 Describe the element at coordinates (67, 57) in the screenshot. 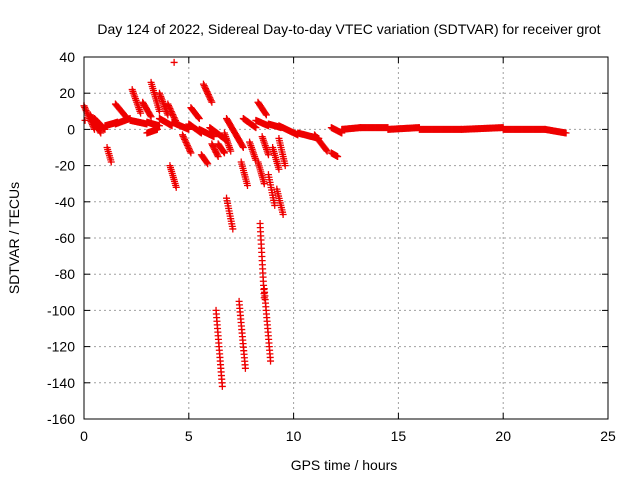

I see `y-tick-label: 40` at that location.